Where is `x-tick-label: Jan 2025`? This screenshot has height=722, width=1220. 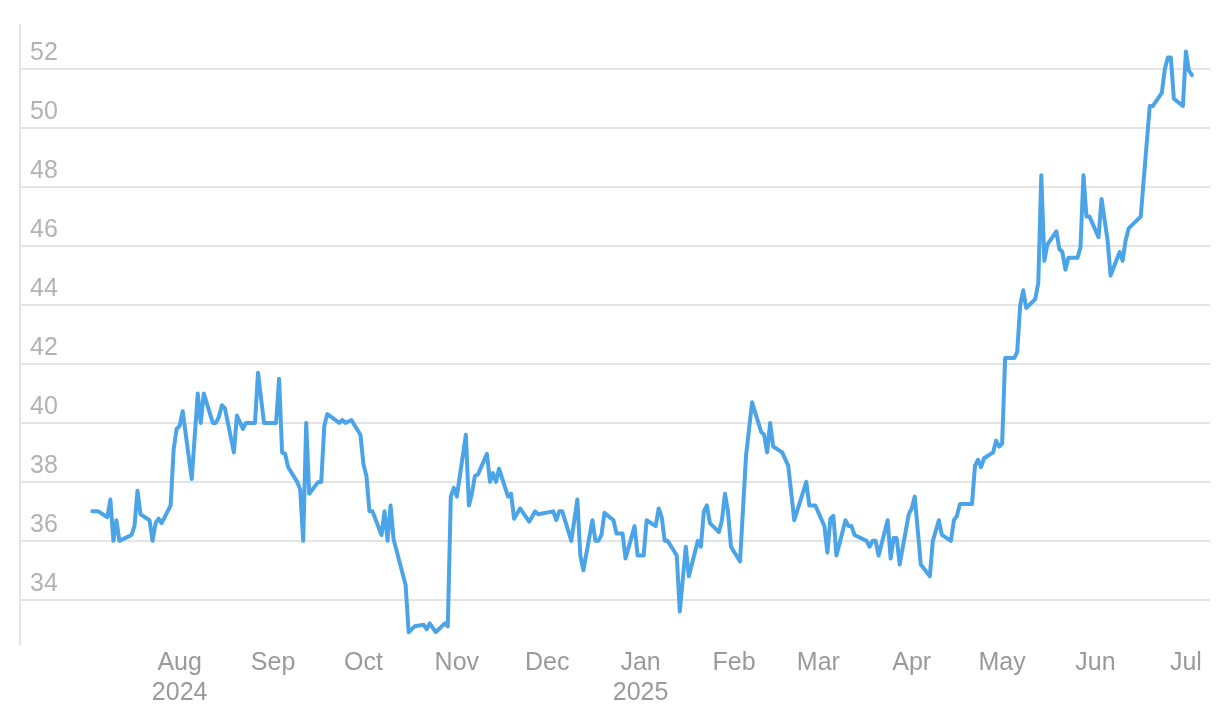
x-tick-label: Jan 2025 is located at coordinates (640, 675).